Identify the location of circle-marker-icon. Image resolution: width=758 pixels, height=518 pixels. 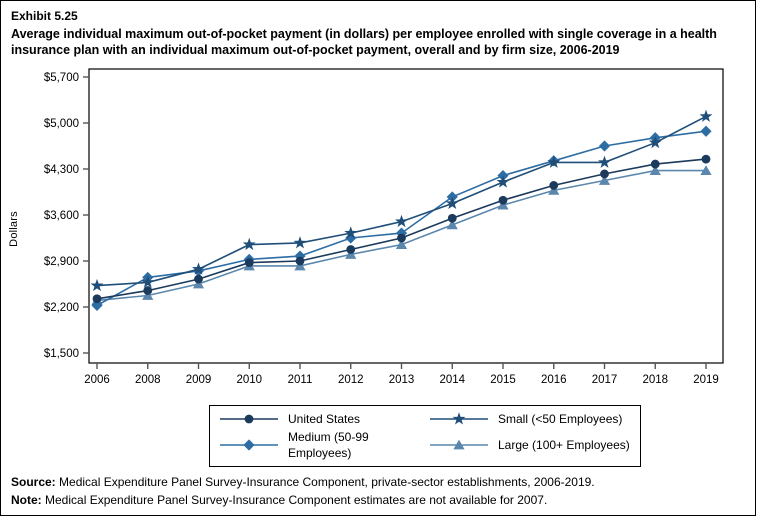
(249, 418).